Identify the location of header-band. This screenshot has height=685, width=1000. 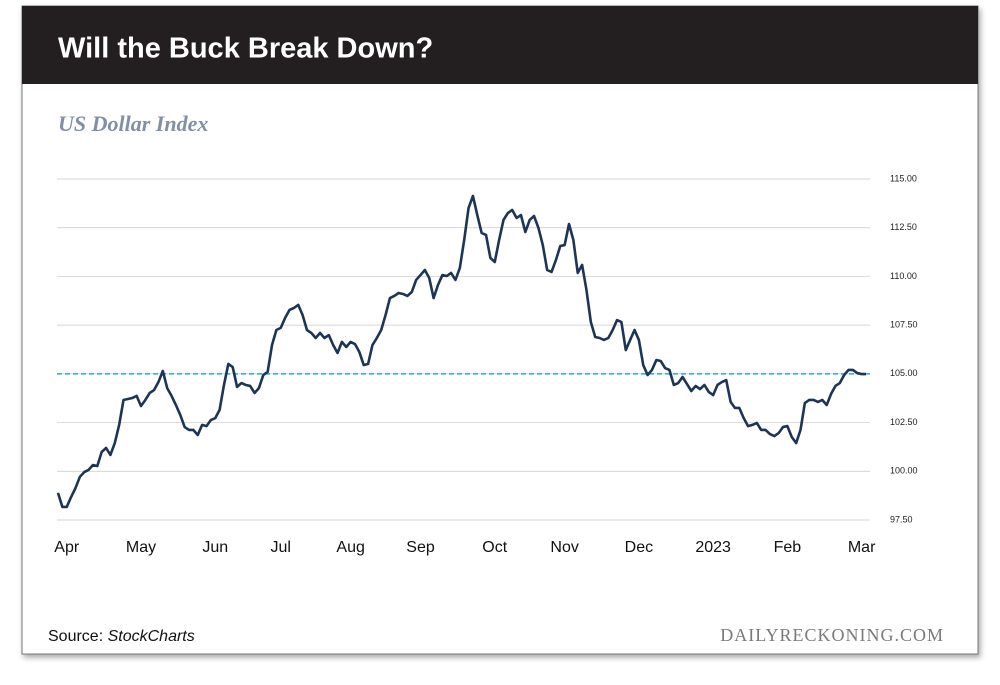
(500, 45).